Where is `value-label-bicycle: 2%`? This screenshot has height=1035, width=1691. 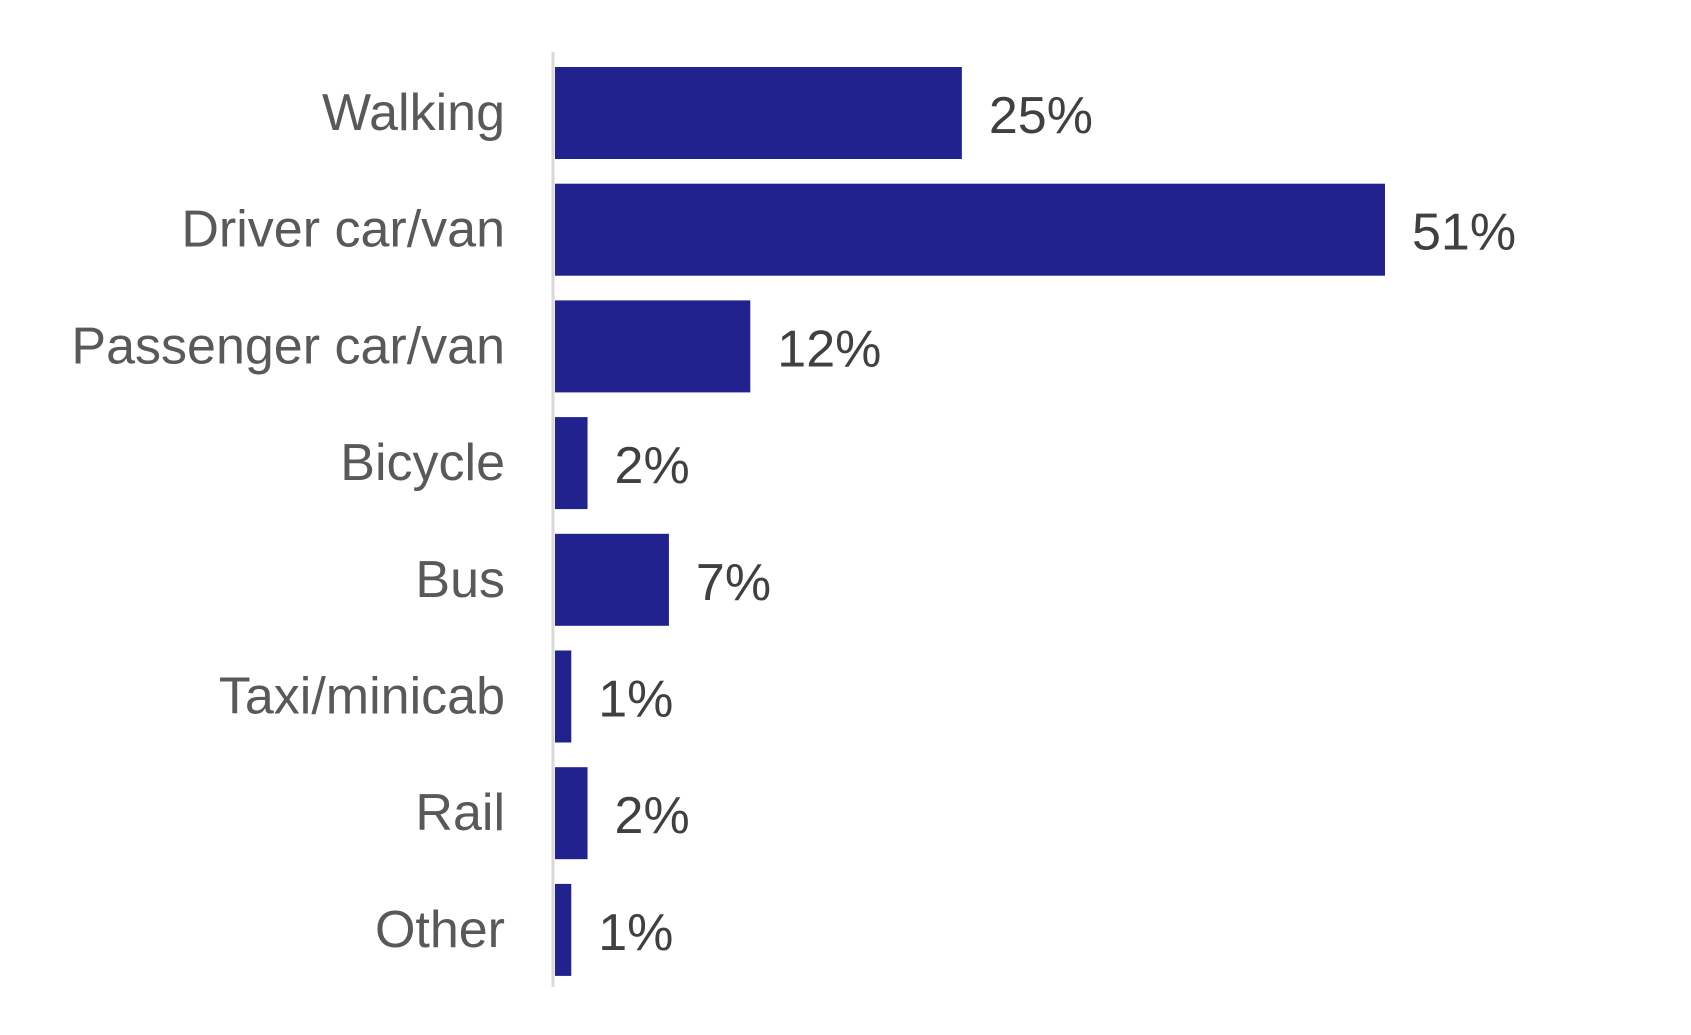
value-label-bicycle: 2% is located at coordinates (652, 466).